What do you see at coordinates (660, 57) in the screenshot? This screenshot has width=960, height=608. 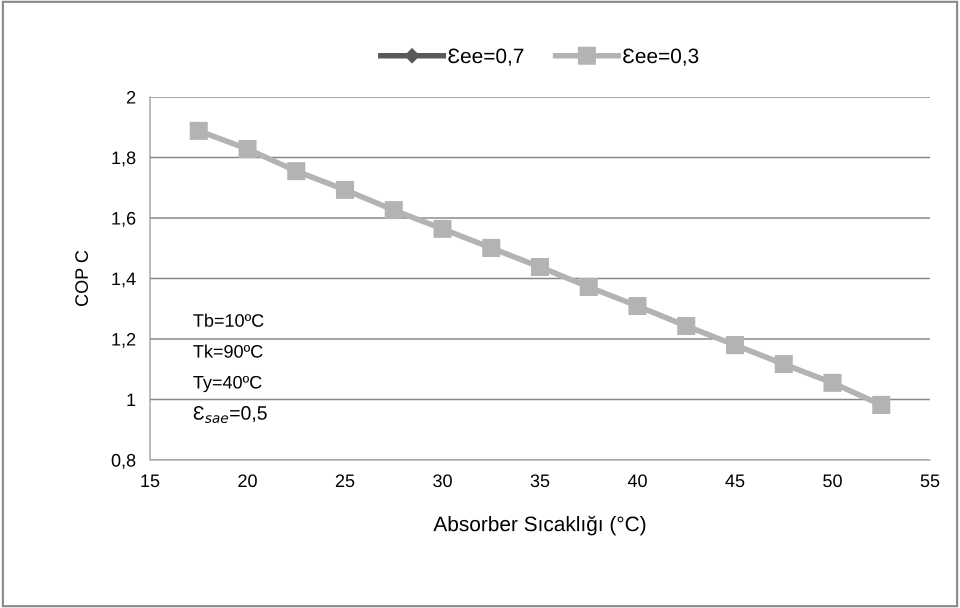 I see `legend-label: Ɛee=0,3` at bounding box center [660, 57].